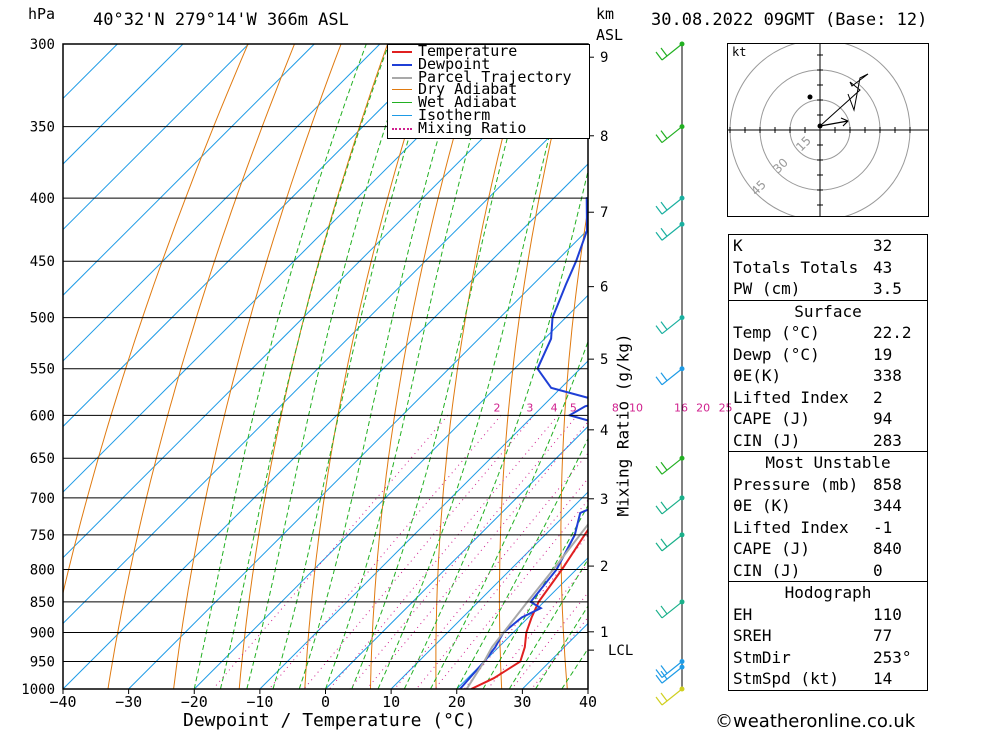 The height and width of the screenshot is (733, 1000). Describe the element at coordinates (42, 45) in the screenshot. I see `pressure-tick-label: 300` at that location.